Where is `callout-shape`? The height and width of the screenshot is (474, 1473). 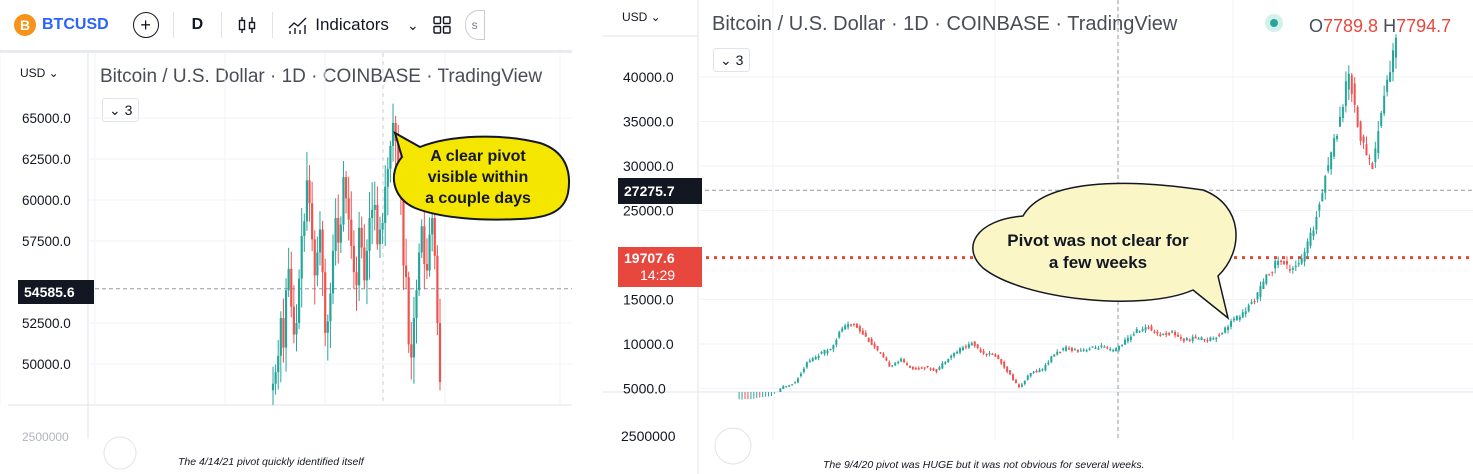
callout-shape is located at coordinates (481, 175).